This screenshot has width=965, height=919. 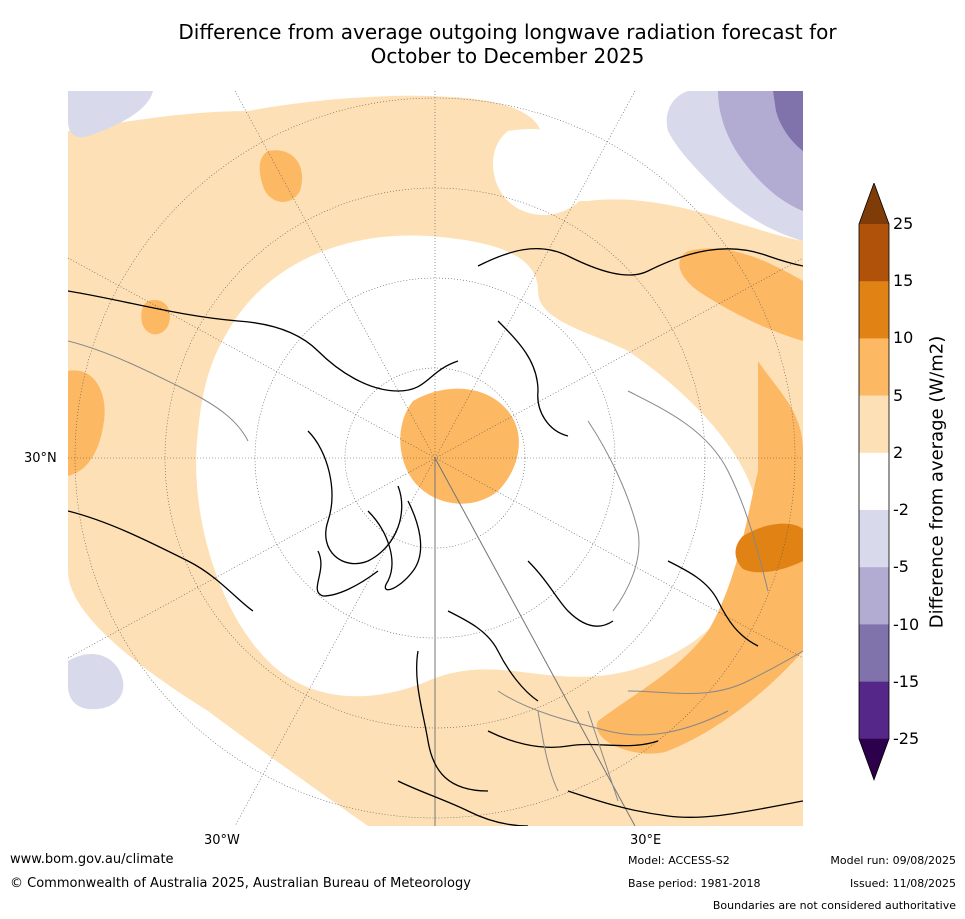 What do you see at coordinates (694, 883) in the screenshot?
I see `footer-base-period: Base period: 1981-2018` at bounding box center [694, 883].